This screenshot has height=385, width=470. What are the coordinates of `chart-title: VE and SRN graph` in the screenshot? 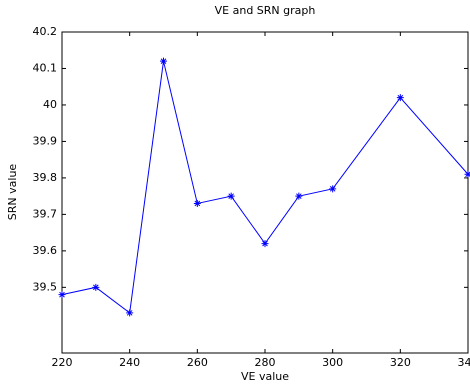 It's located at (265, 10).